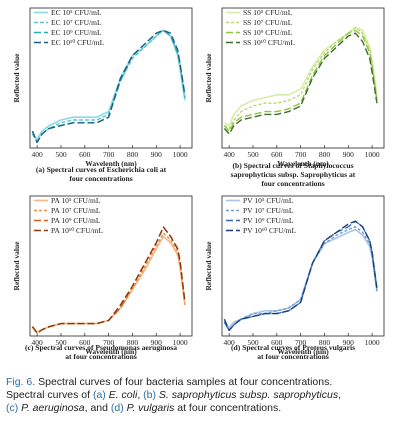 Image resolution: width=401 pixels, height=428 pixels. Describe the element at coordinates (12, 408) in the screenshot. I see `caption-ref-c: (c)` at that location.